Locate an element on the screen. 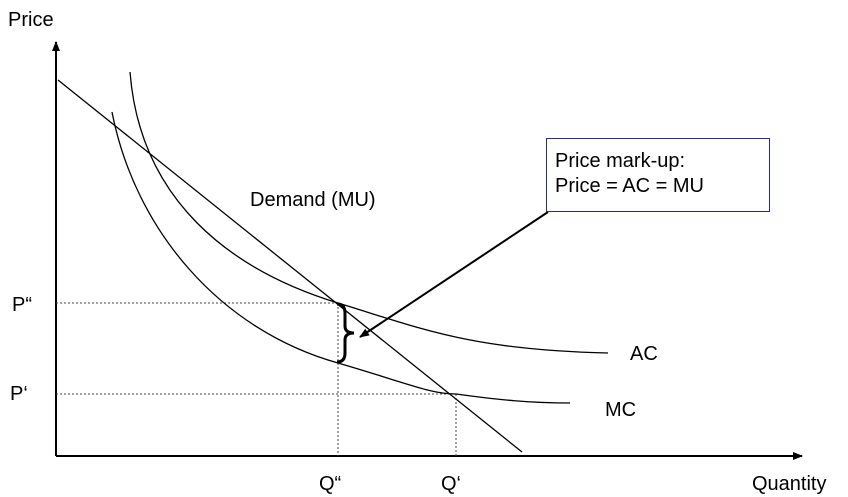  p-single-label: P‘ is located at coordinates (19, 394).